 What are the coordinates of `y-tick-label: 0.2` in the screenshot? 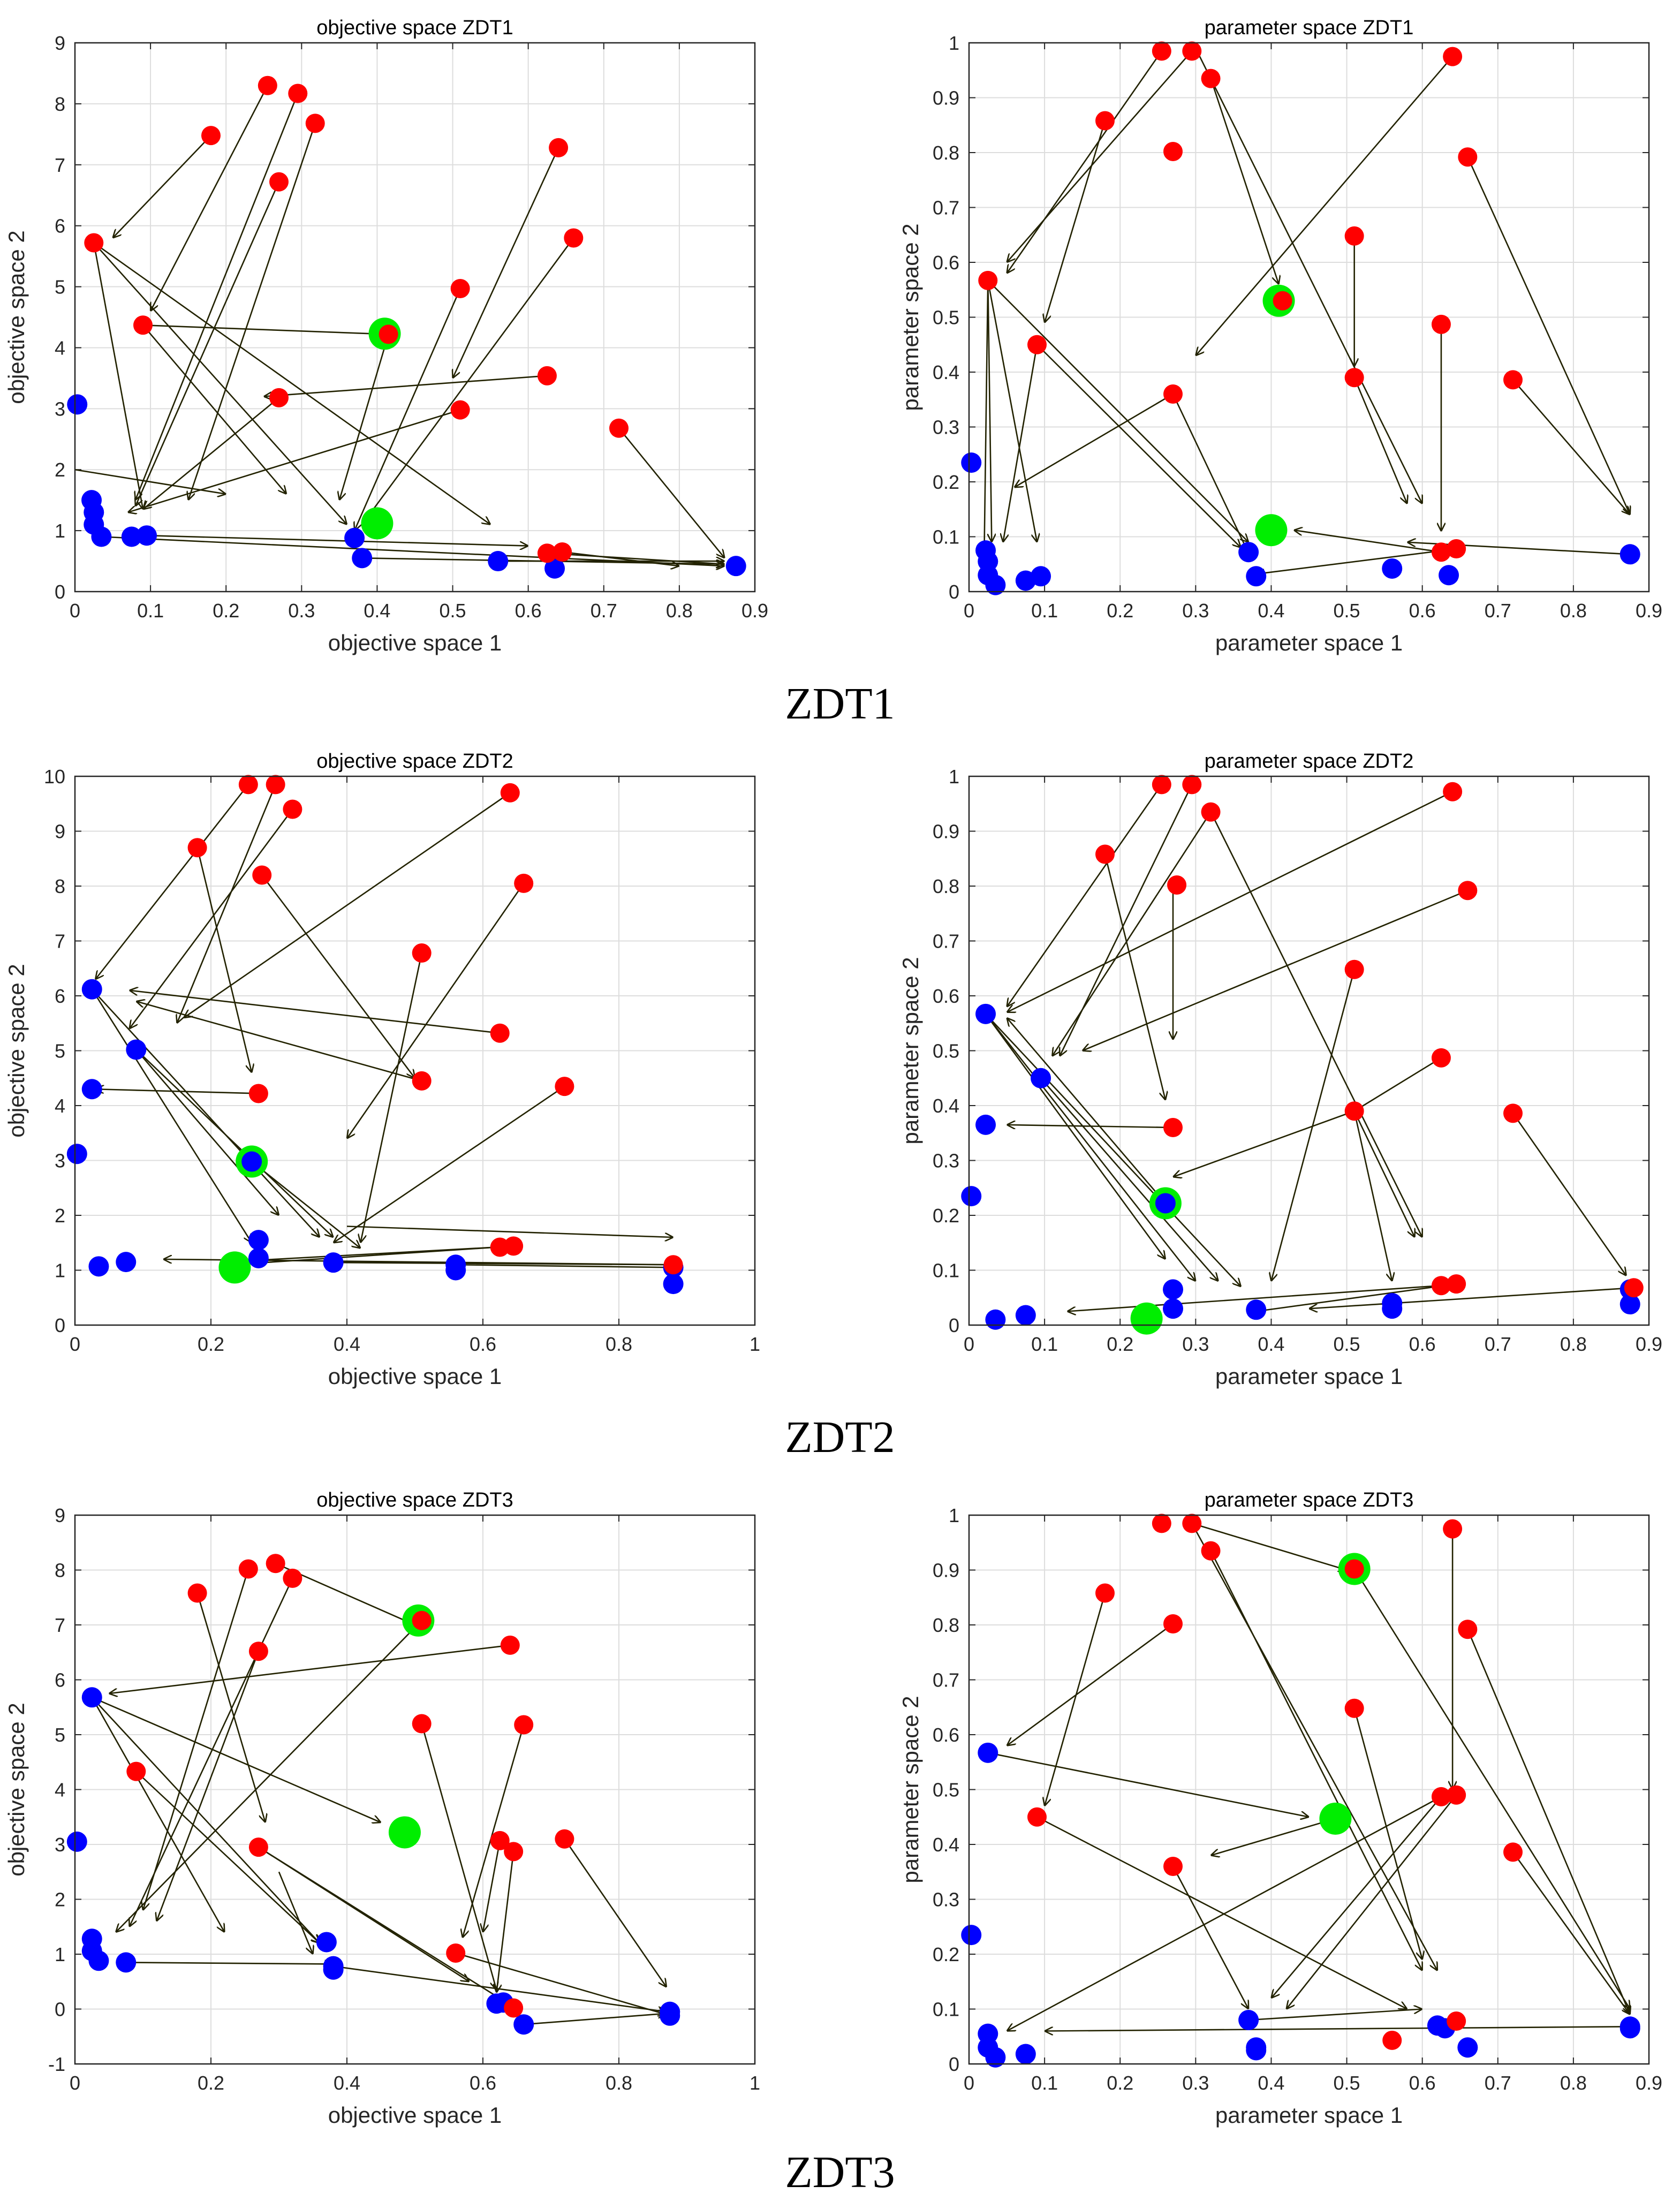 It's located at (946, 1216).